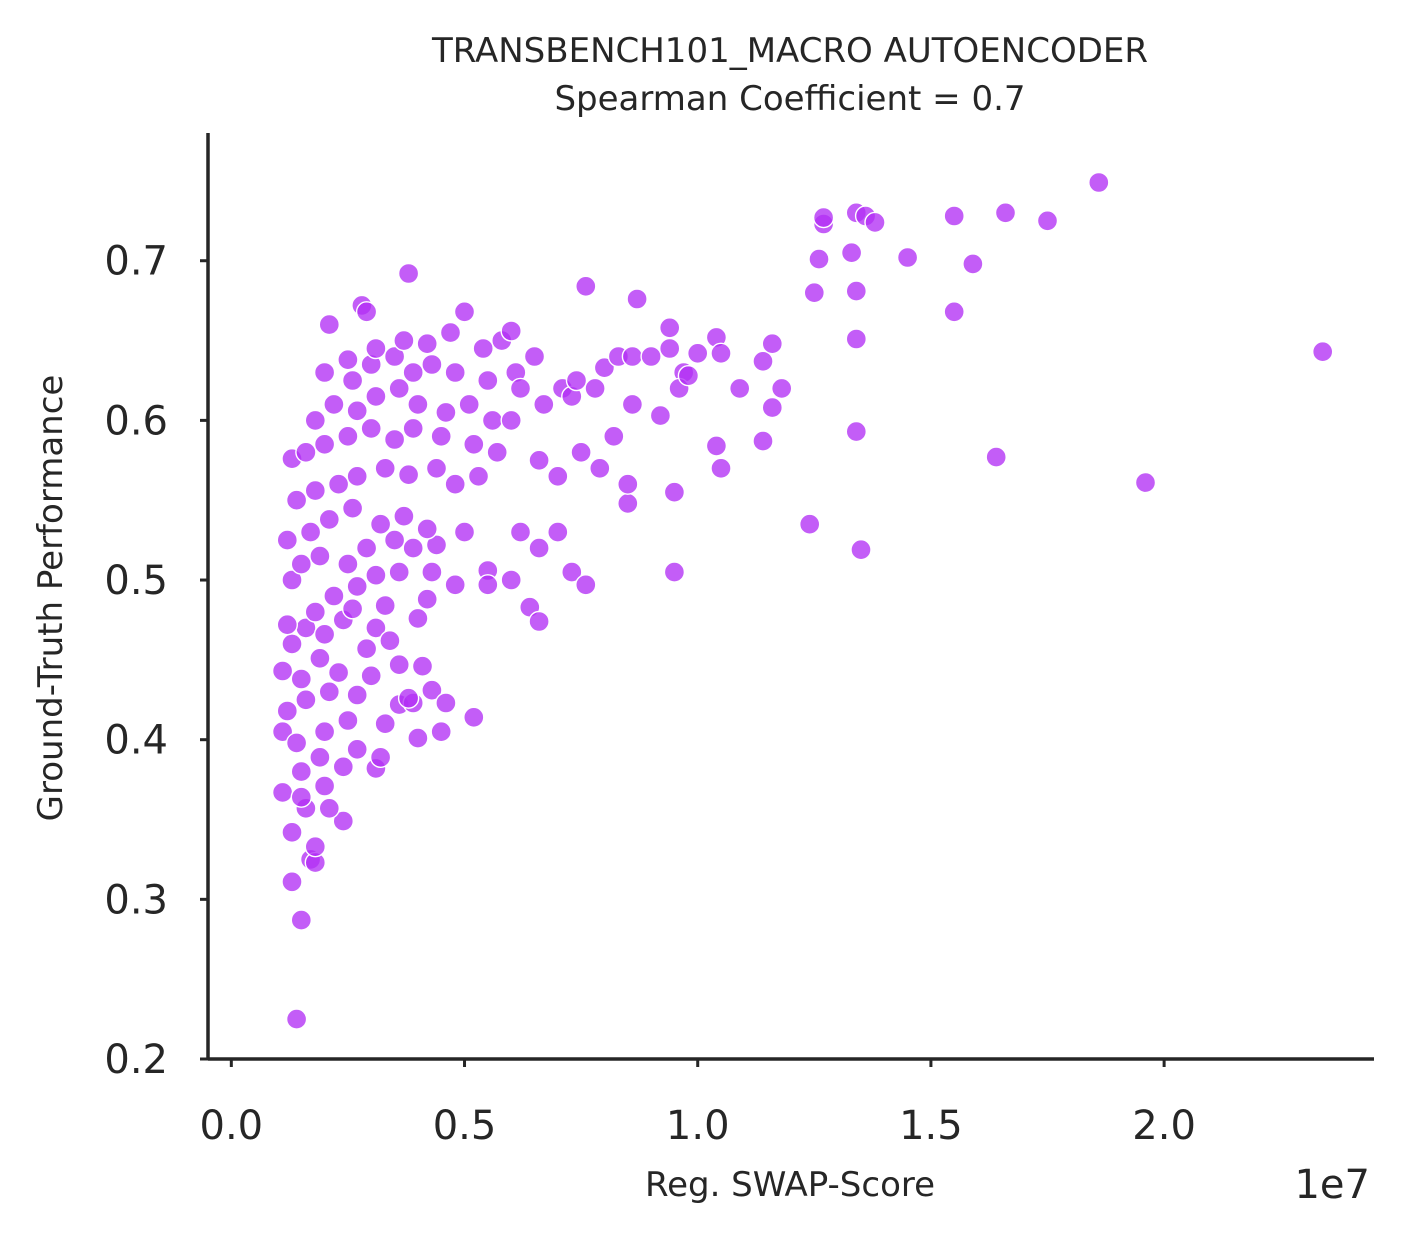 The height and width of the screenshot is (1238, 1401). What do you see at coordinates (232, 1126) in the screenshot?
I see `x-tick-label: 0.0` at bounding box center [232, 1126].